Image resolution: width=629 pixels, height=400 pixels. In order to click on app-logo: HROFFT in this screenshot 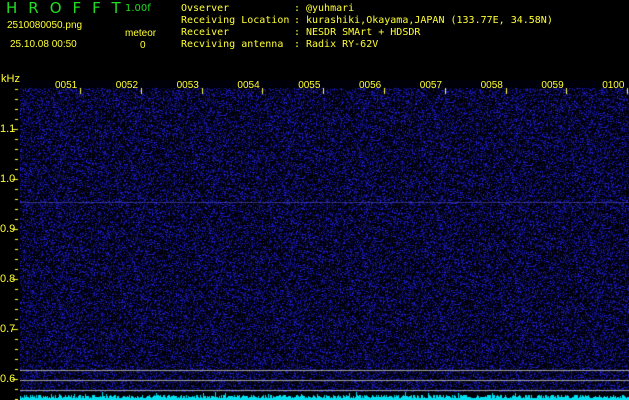, I will do `click(69, 8)`.